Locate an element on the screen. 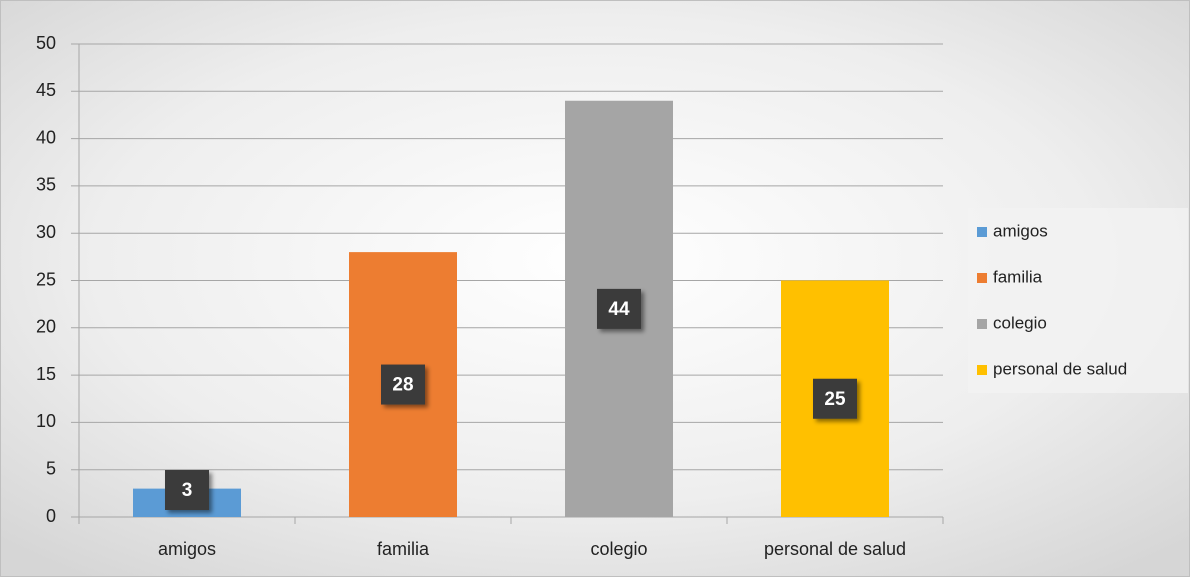 The height and width of the screenshot is (577, 1190). y-tick-label: 0 is located at coordinates (51, 516).